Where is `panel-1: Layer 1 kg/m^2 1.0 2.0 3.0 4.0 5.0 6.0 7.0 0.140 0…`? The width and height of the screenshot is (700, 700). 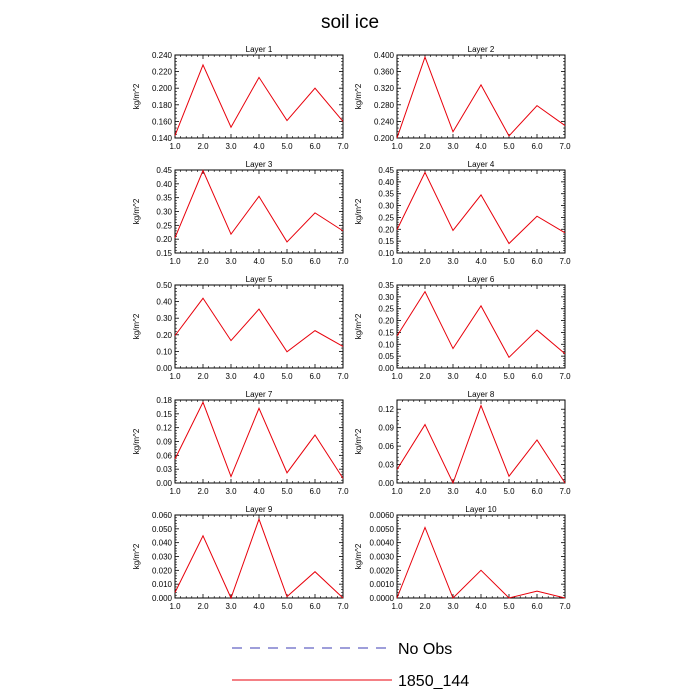
panel-1: Layer 1 kg/m^2 1.0 2.0 3.0 4.0 5.0 6.0 7.0 0.140 0… is located at coordinates (240, 98).